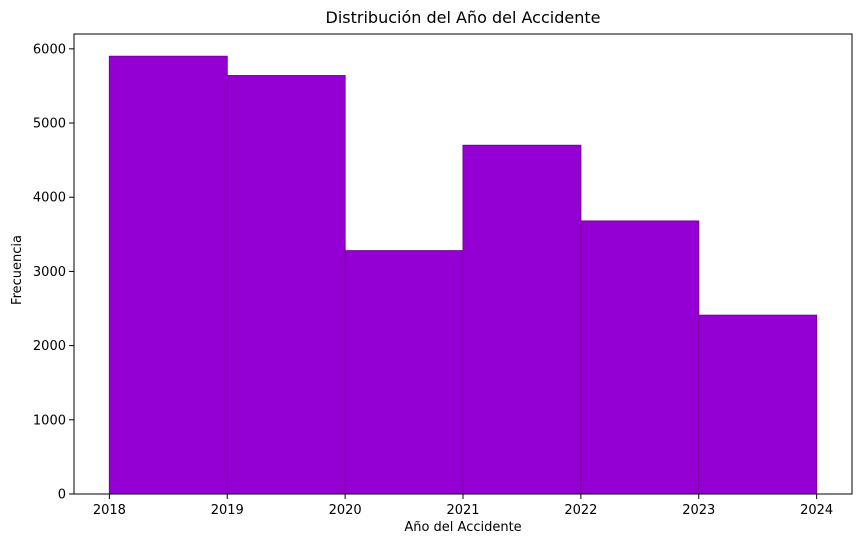  What do you see at coordinates (816, 510) in the screenshot?
I see `x-tick-label: 2024` at bounding box center [816, 510].